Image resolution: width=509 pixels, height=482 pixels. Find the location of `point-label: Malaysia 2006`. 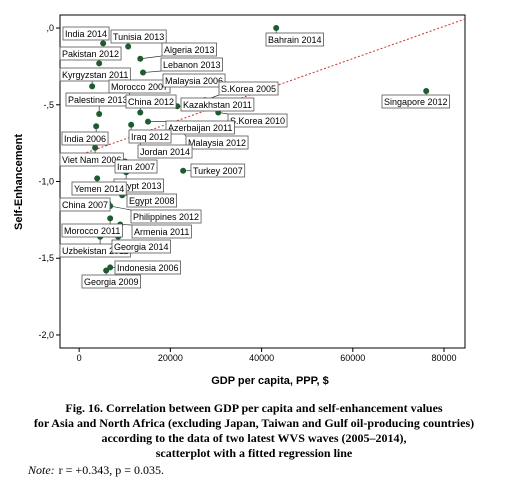

point-label: Malaysia 2006 is located at coordinates (194, 80).